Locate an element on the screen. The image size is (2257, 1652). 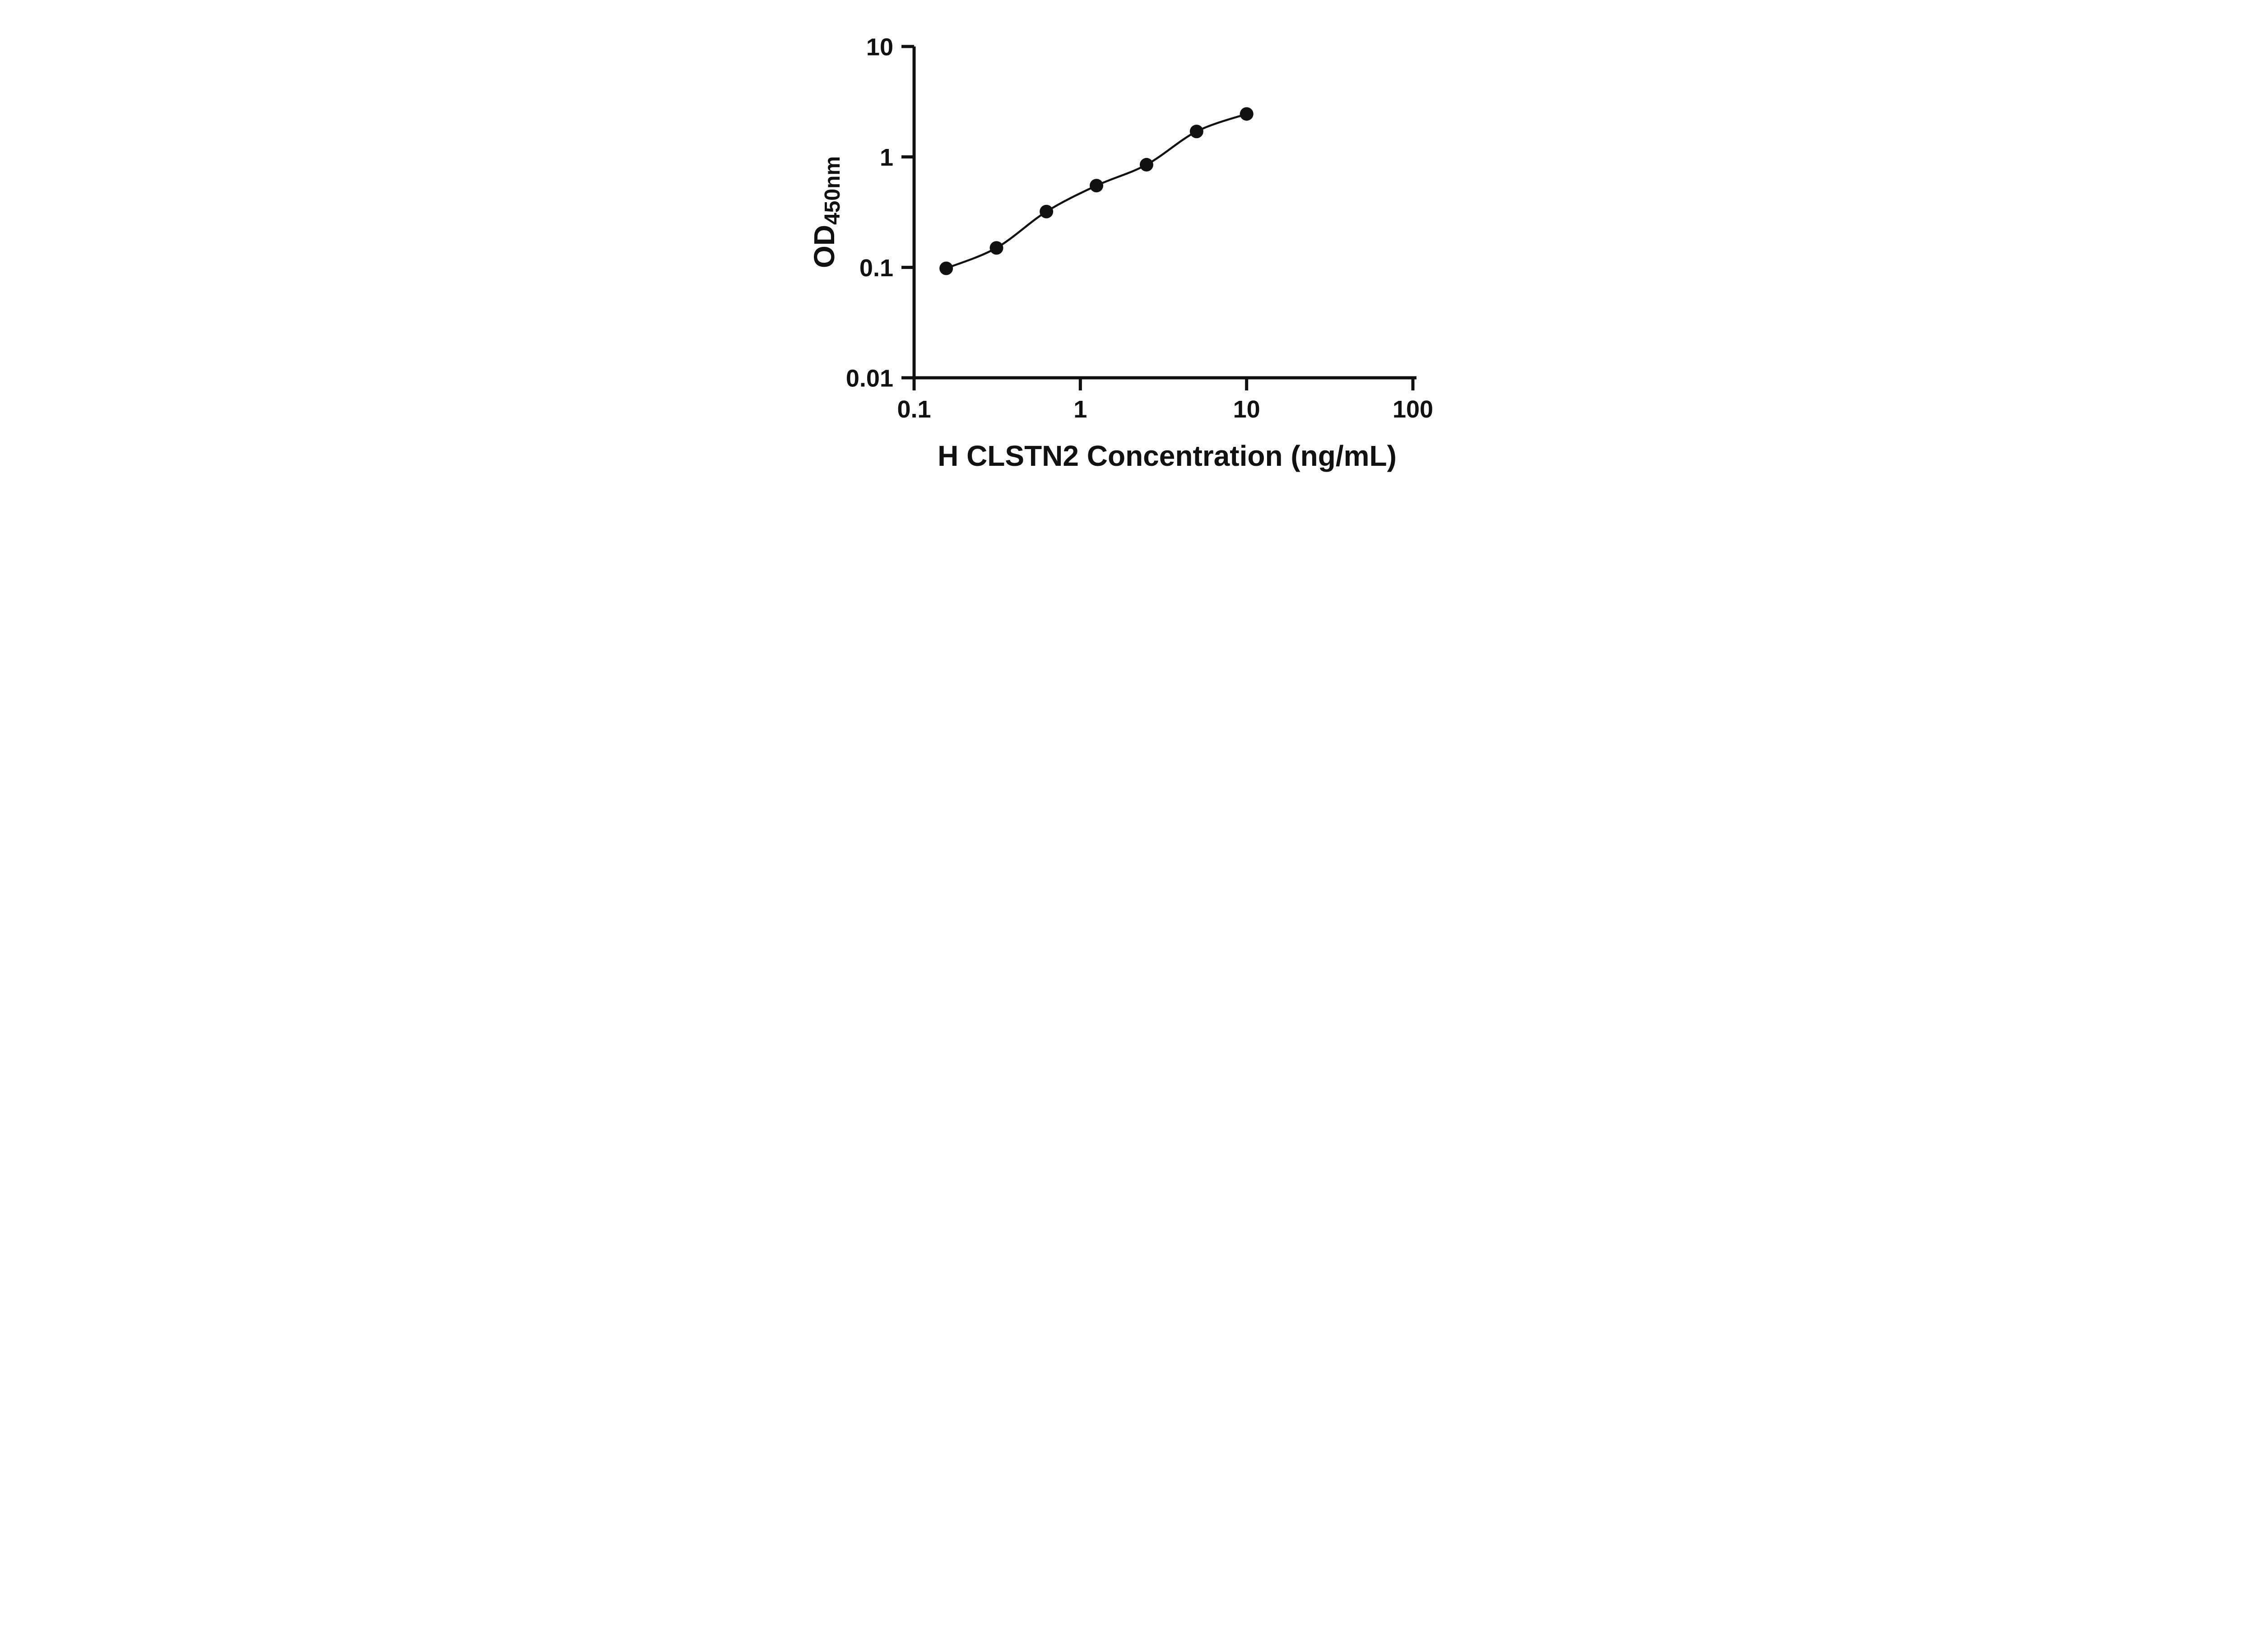
x-tick-label: 100 is located at coordinates (1413, 409).